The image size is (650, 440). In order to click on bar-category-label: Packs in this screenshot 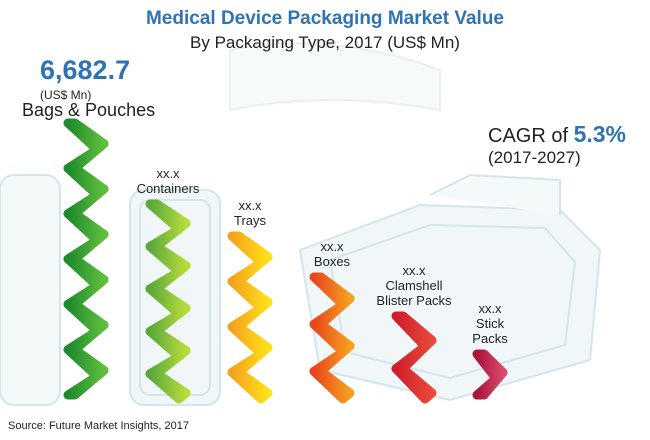, I will do `click(490, 338)`.